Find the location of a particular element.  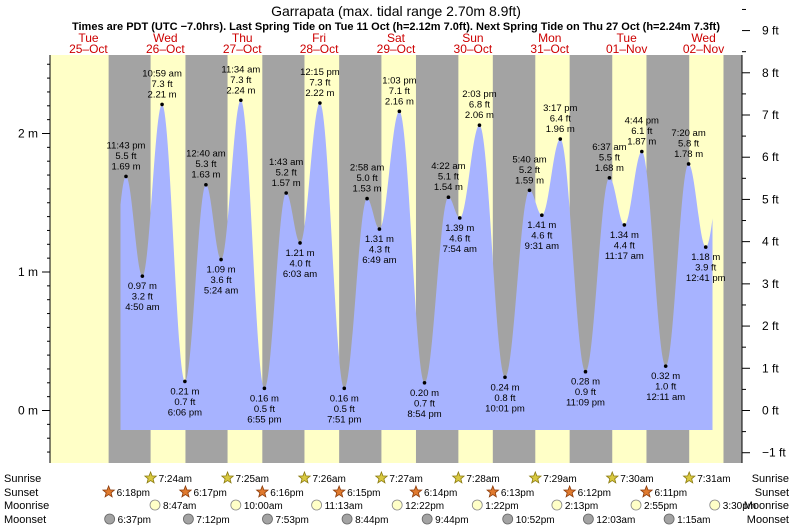

tide-label: 1.68 m is located at coordinates (609, 168).